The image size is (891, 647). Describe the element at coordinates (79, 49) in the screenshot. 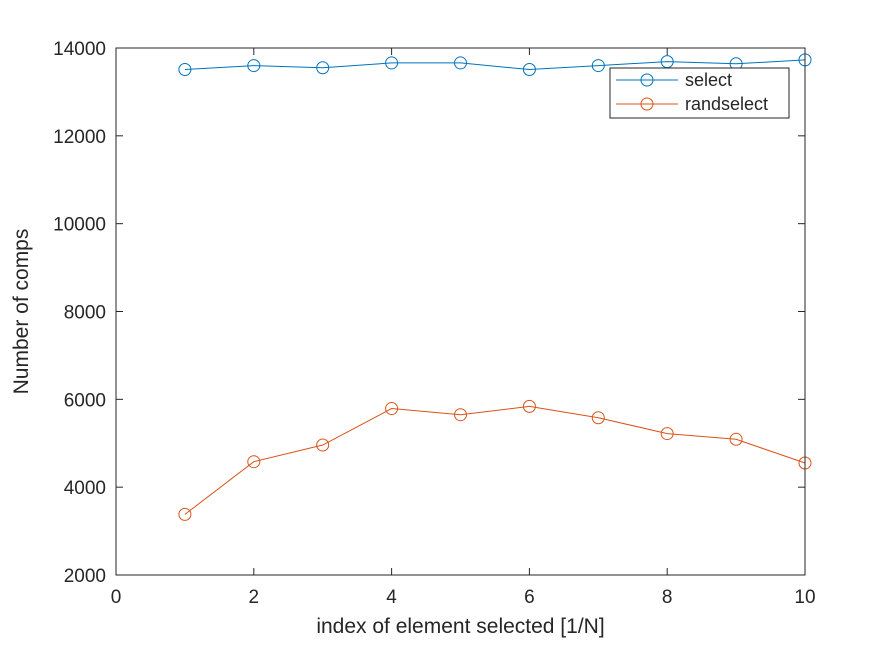

I see `y-tick-label: 14000` at that location.